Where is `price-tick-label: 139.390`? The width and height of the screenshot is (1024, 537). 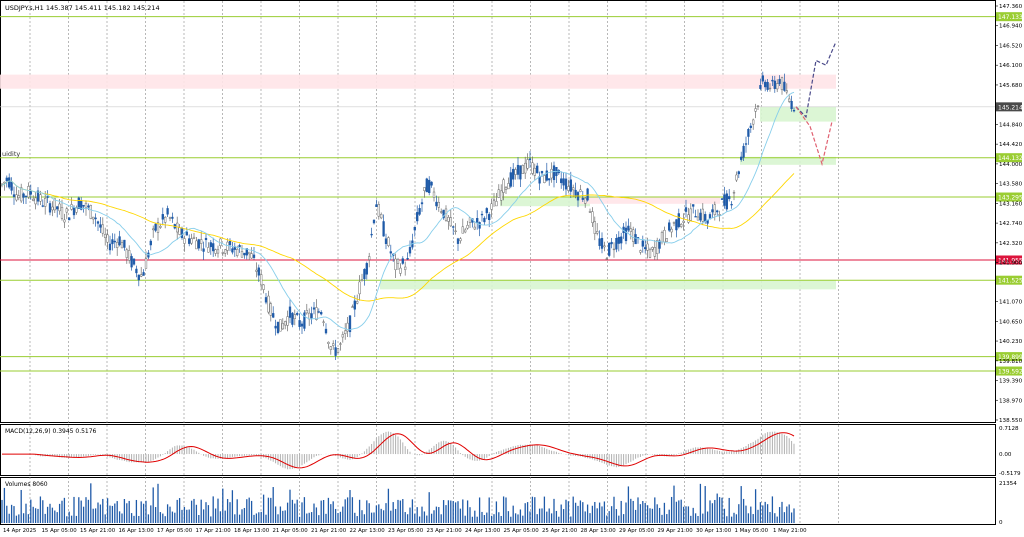
price-tick-label: 139.390 is located at coordinates (1011, 382).